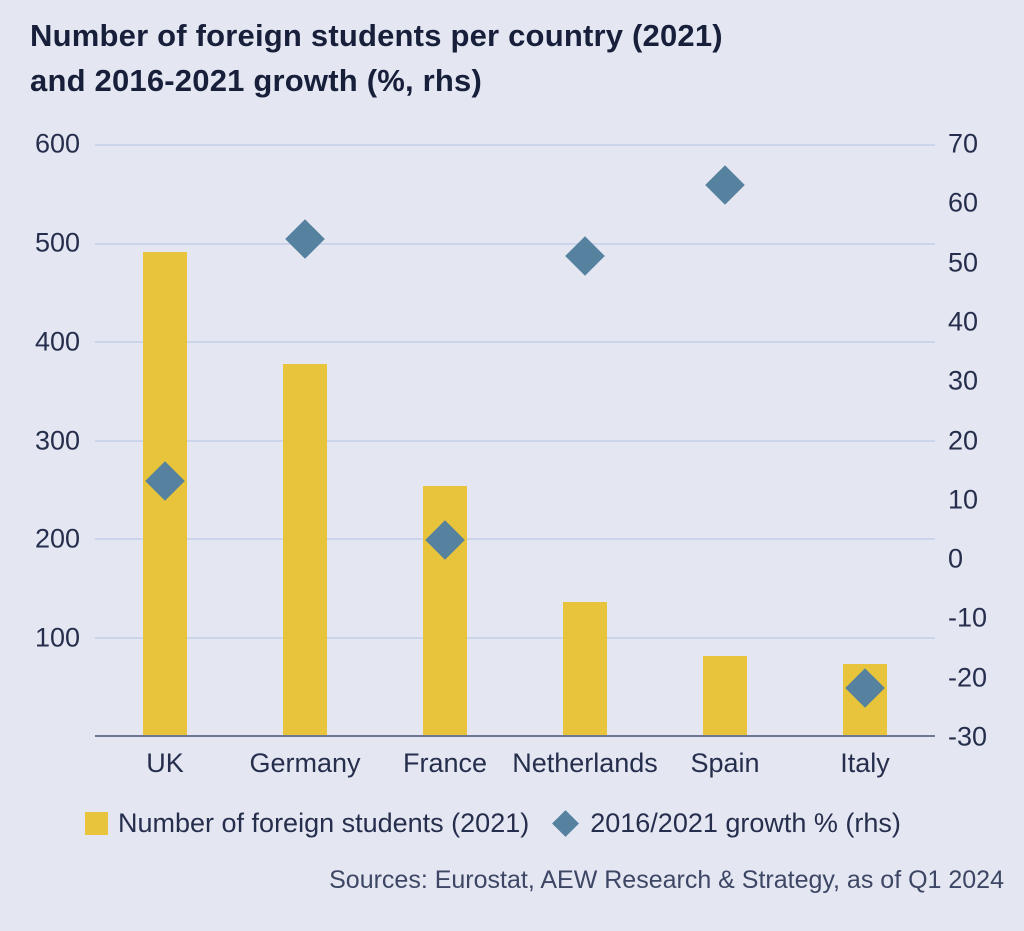 This screenshot has width=1024, height=931. I want to click on left-axis-tick-label: 500, so click(57, 242).